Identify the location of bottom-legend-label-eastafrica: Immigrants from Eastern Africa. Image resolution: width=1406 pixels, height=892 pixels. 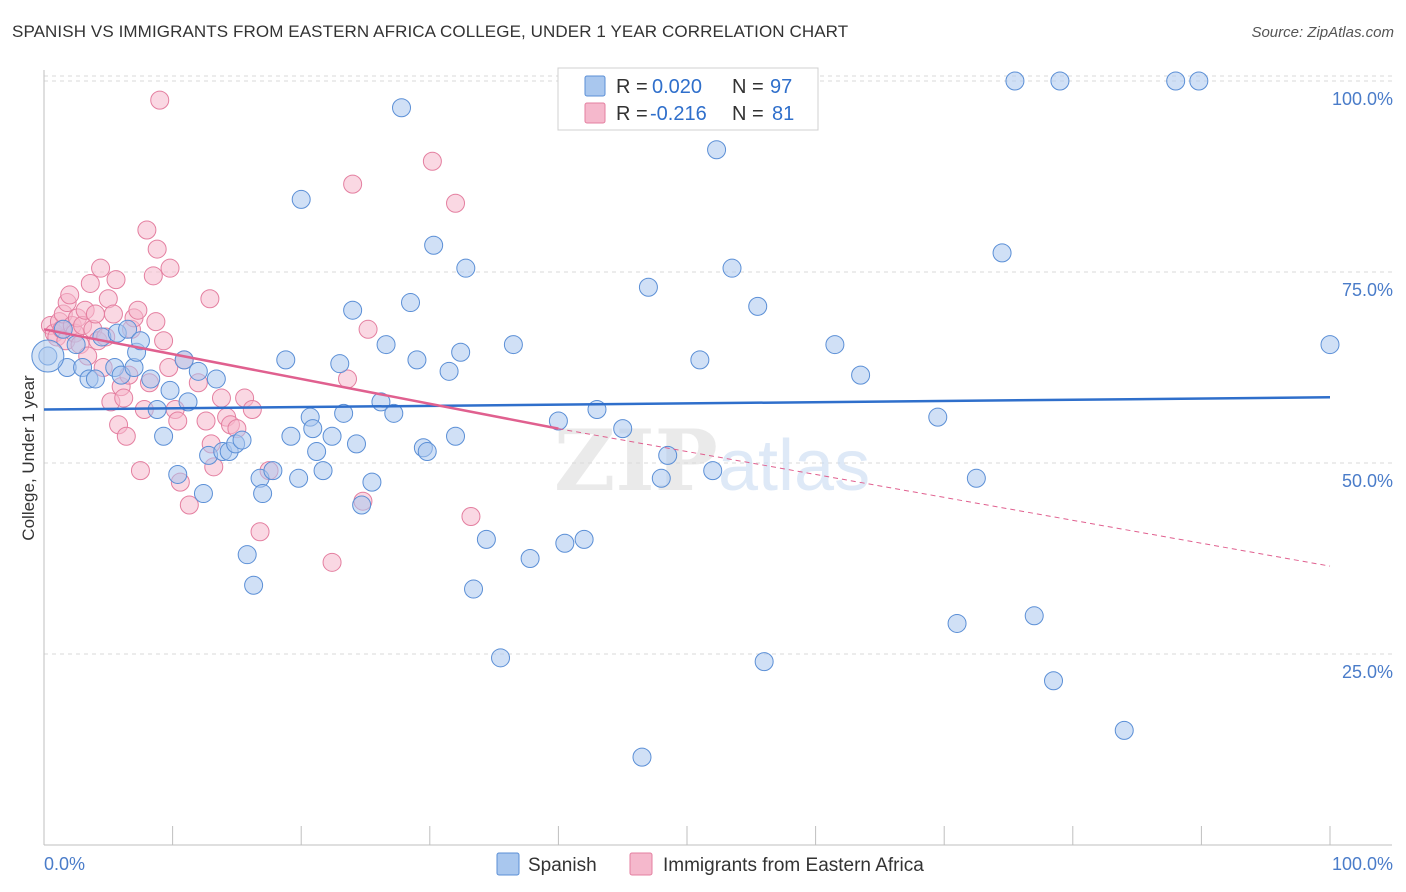
(793, 865).